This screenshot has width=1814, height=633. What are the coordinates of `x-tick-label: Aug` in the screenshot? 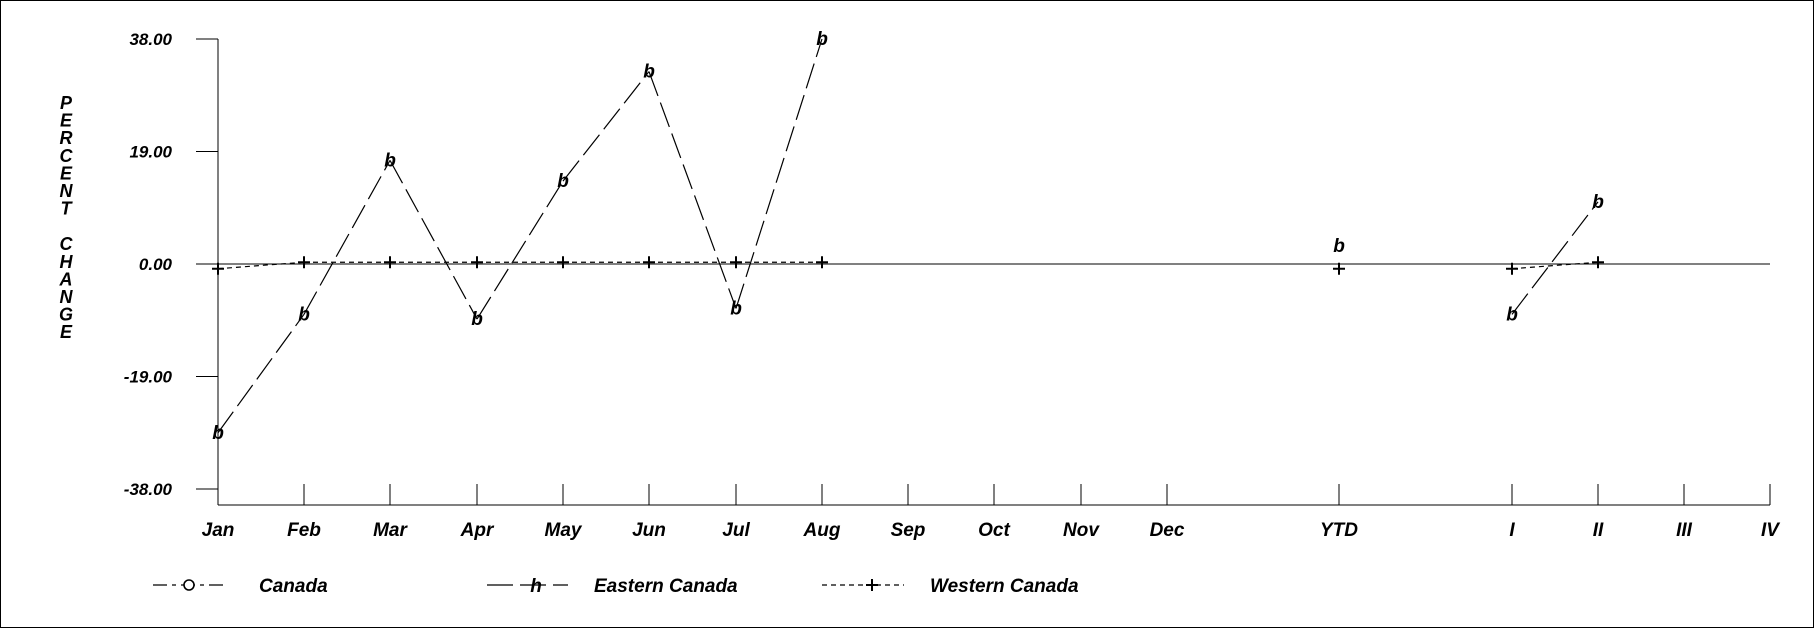 It's located at (822, 530).